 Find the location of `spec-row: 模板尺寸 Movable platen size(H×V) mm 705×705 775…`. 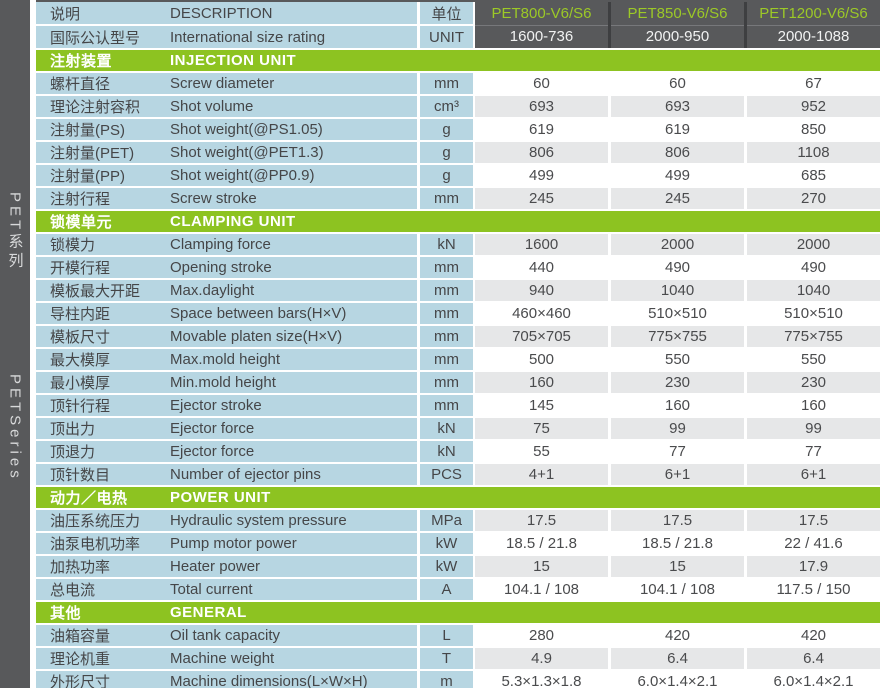

spec-row: 模板尺寸 Movable platen size(H×V) mm 705×705 775… is located at coordinates (458, 335).